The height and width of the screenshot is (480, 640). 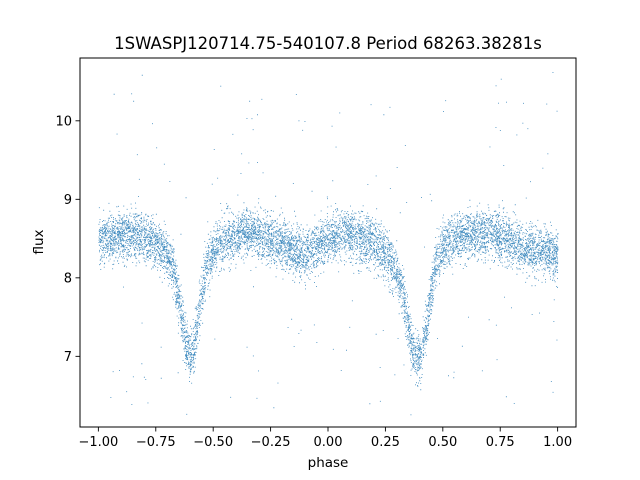 I want to click on x-tick-label: 0.75, so click(x=500, y=442).